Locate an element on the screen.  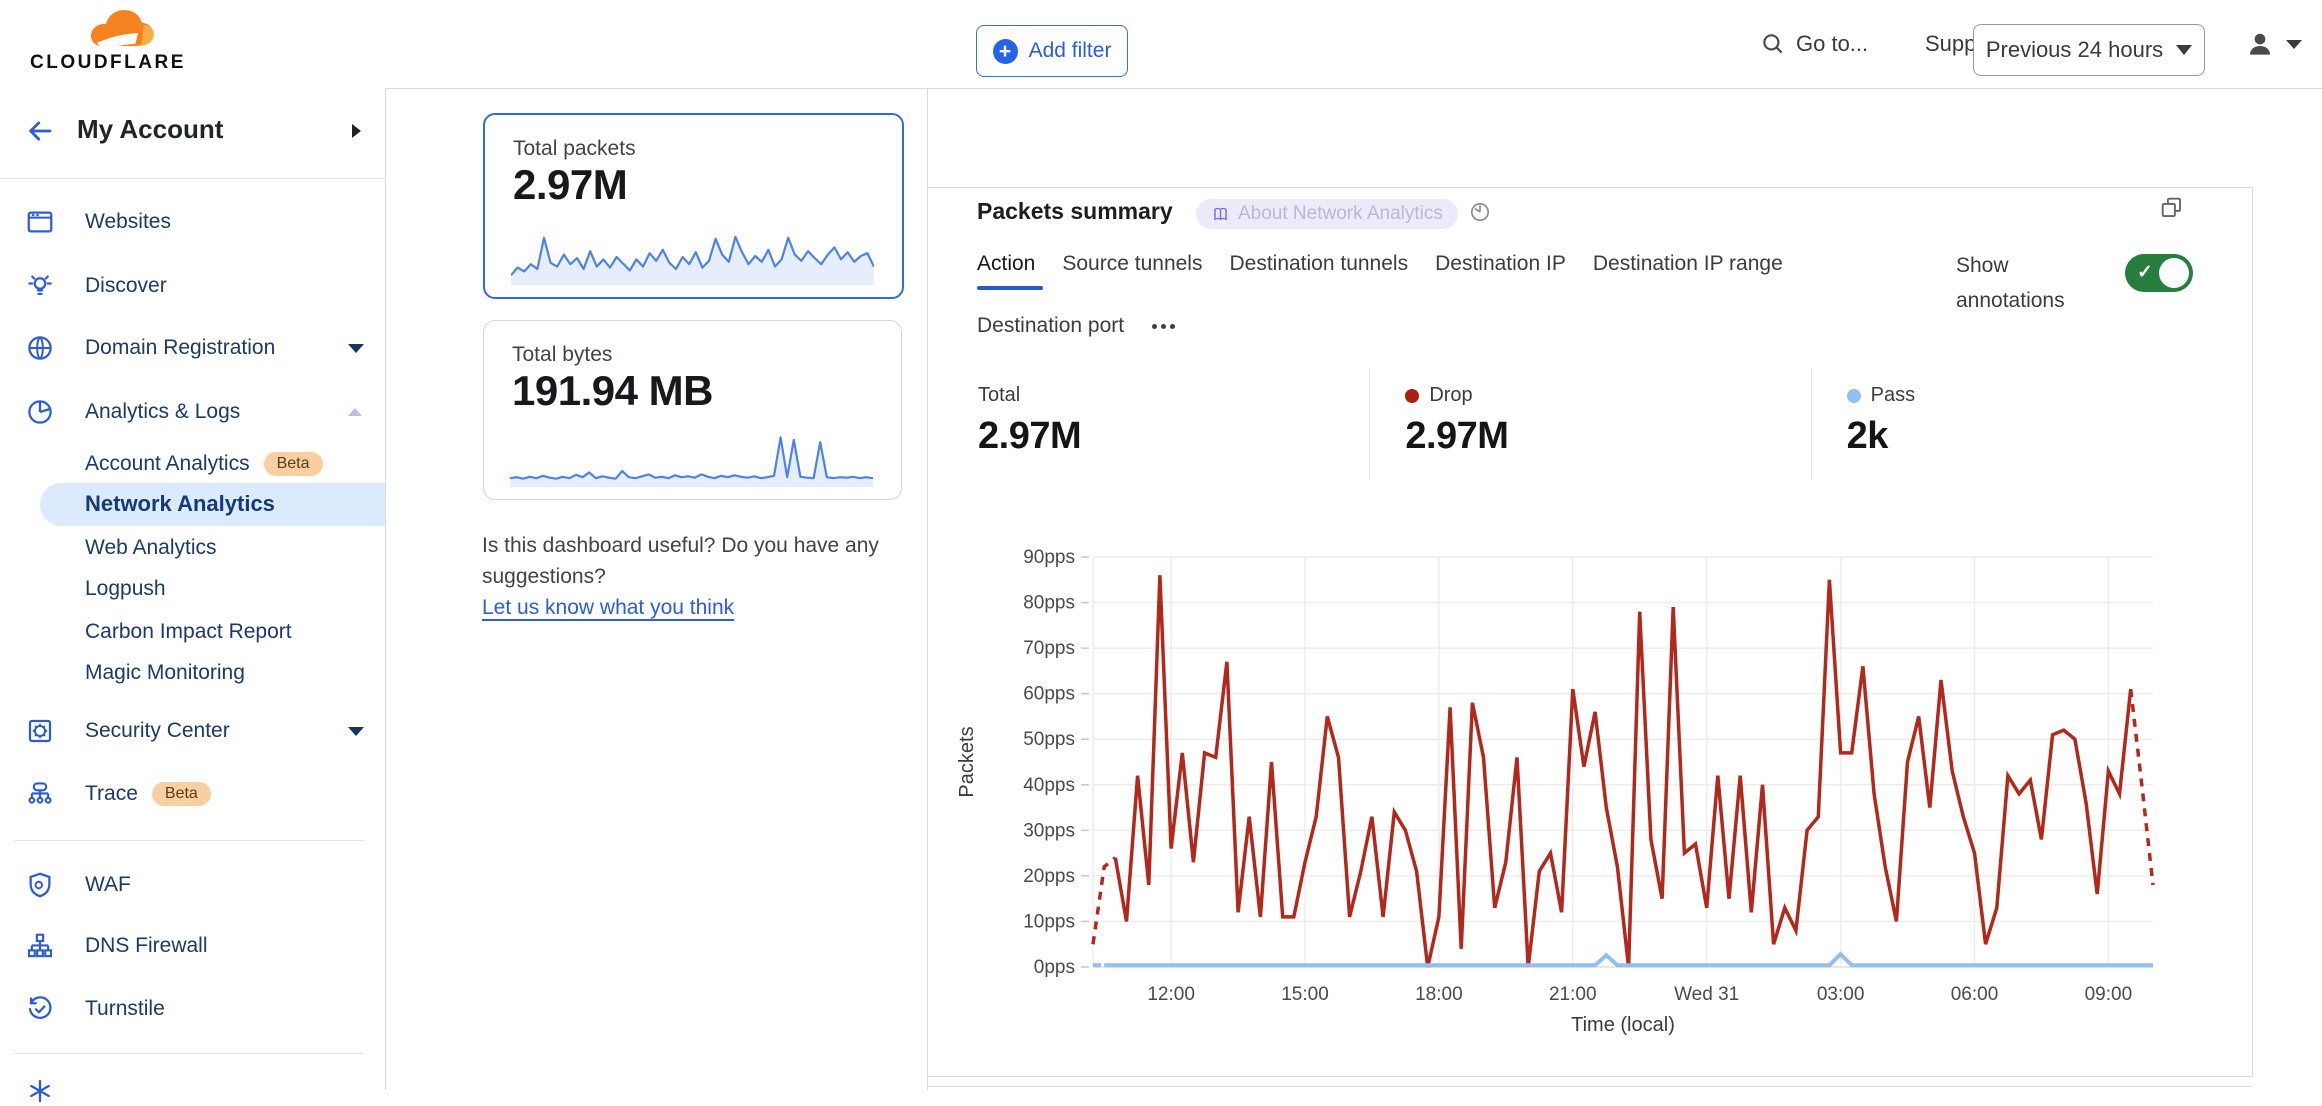
cloudflare-logo: CLOUDFLARE is located at coordinates (100, 44).